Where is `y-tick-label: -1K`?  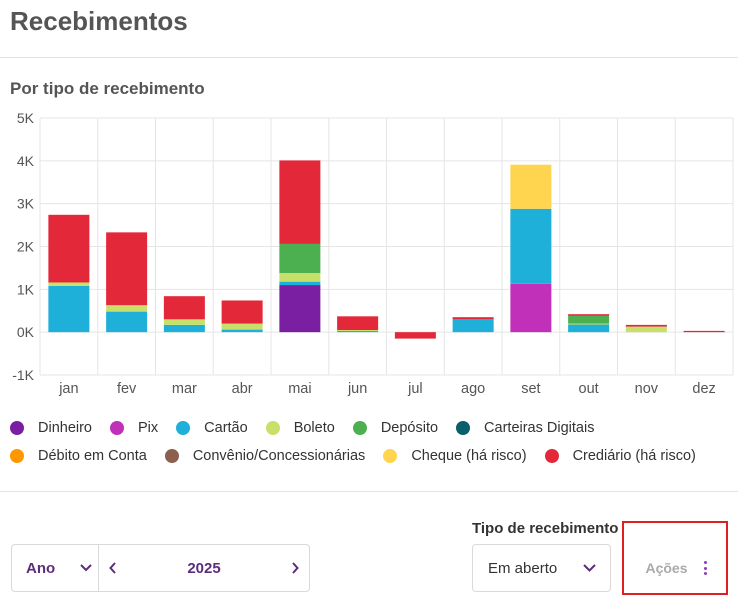
y-tick-label: -1K is located at coordinates (23, 375).